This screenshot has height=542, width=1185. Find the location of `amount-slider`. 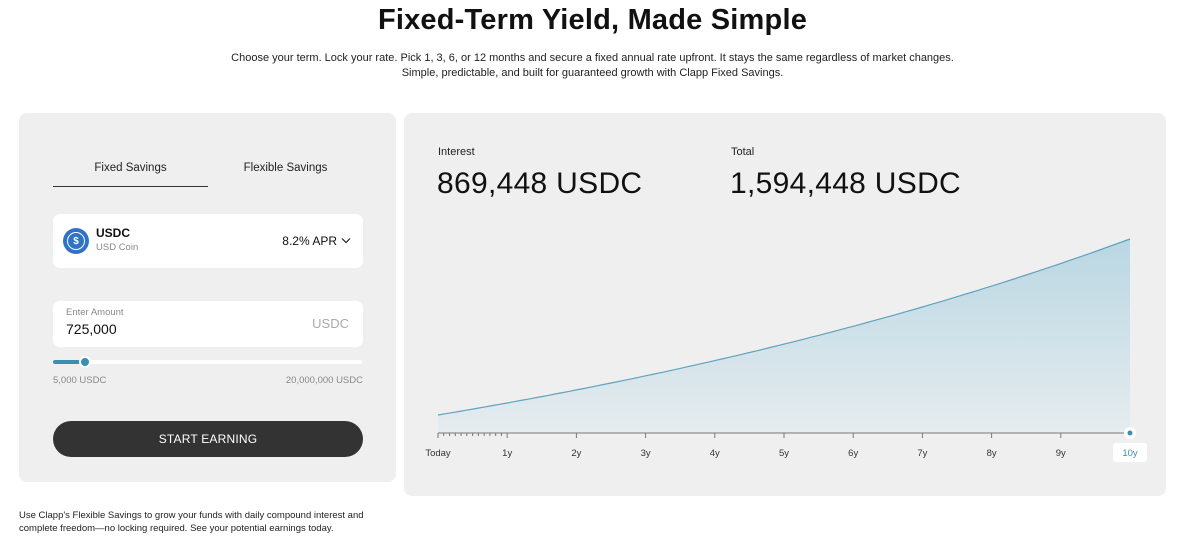

amount-slider is located at coordinates (207, 362).